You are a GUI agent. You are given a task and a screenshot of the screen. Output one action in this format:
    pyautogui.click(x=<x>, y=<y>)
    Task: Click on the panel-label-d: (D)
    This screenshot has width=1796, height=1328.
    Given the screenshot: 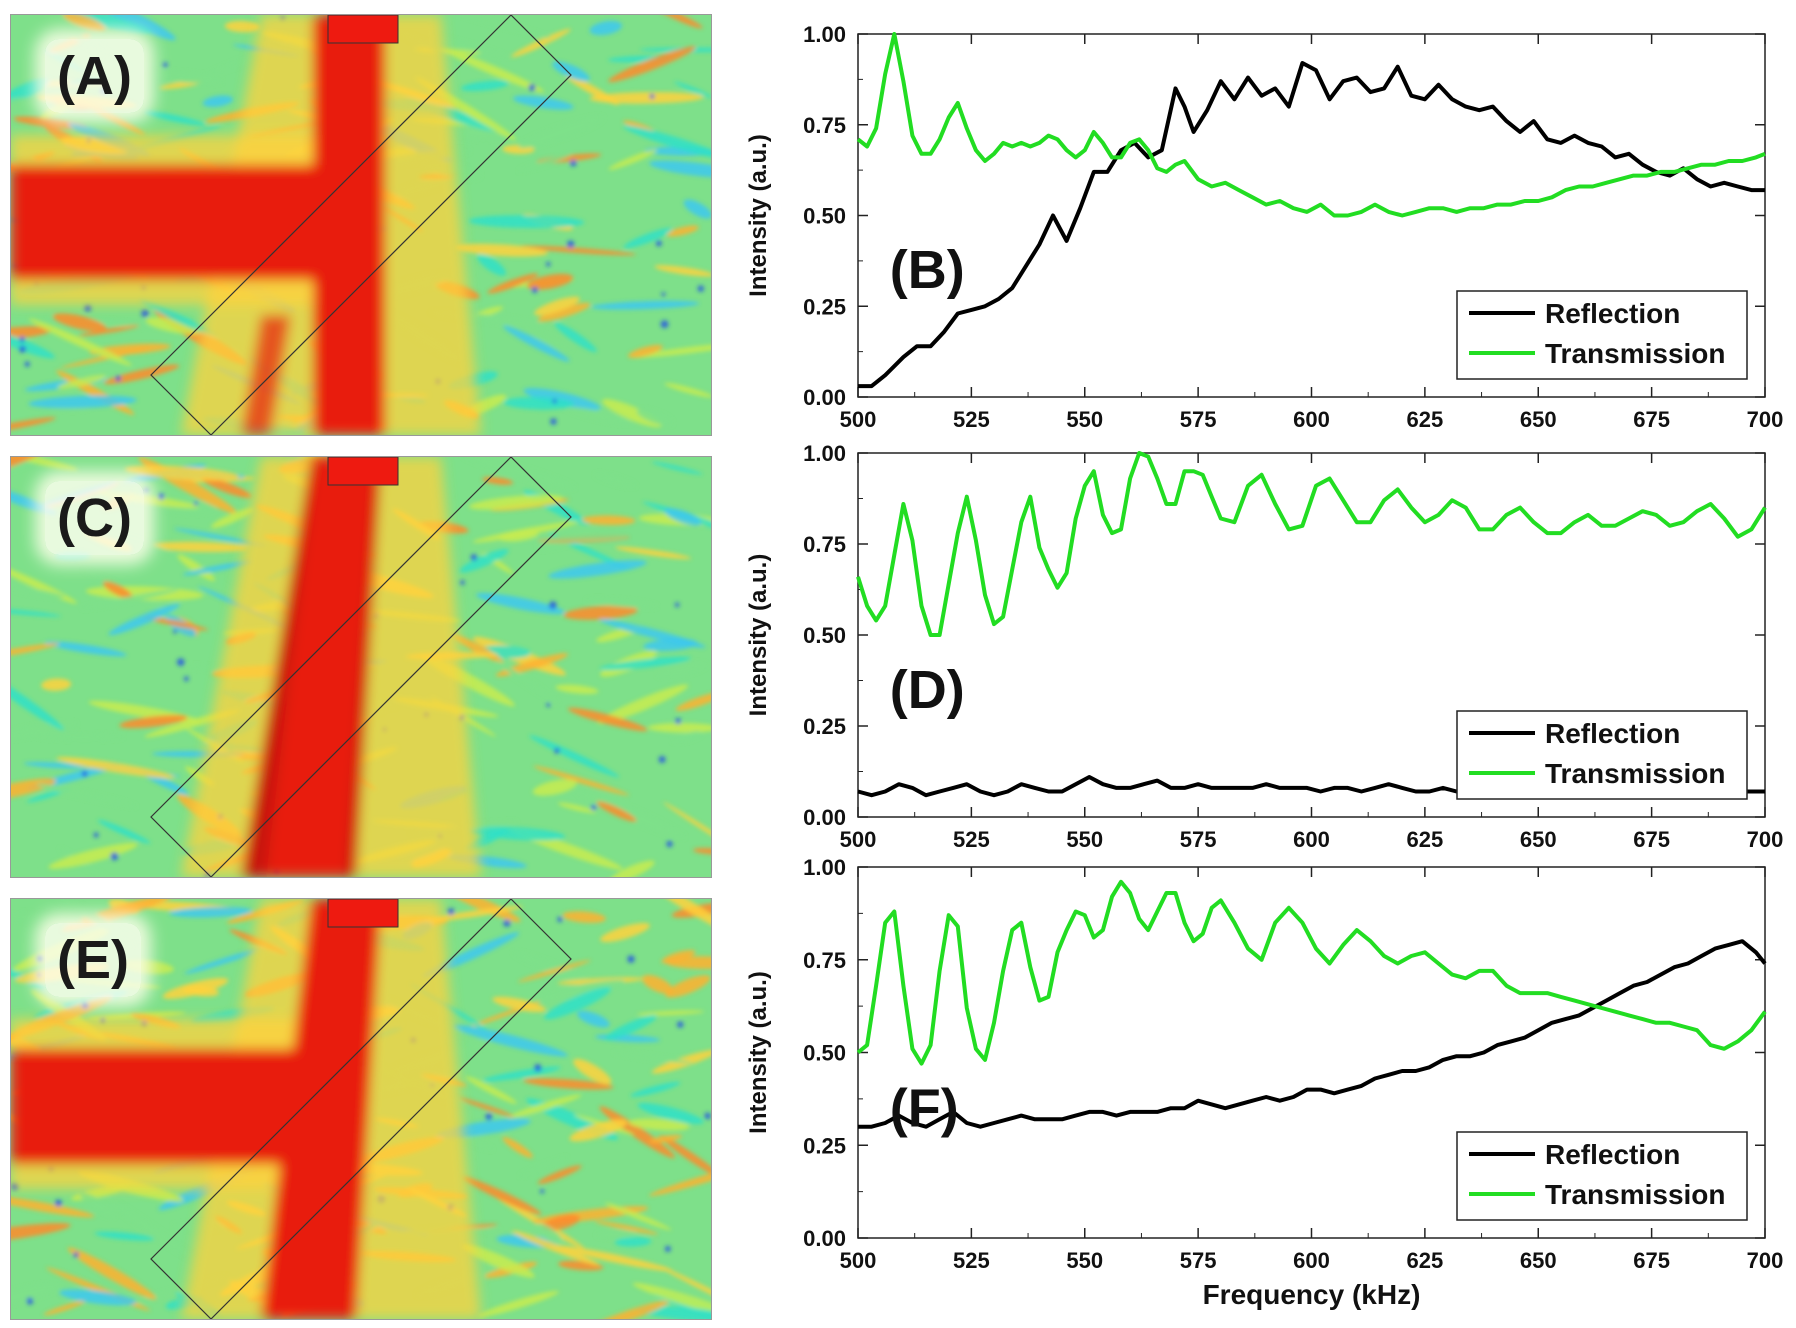 What is the action you would take?
    pyautogui.click(x=927, y=690)
    